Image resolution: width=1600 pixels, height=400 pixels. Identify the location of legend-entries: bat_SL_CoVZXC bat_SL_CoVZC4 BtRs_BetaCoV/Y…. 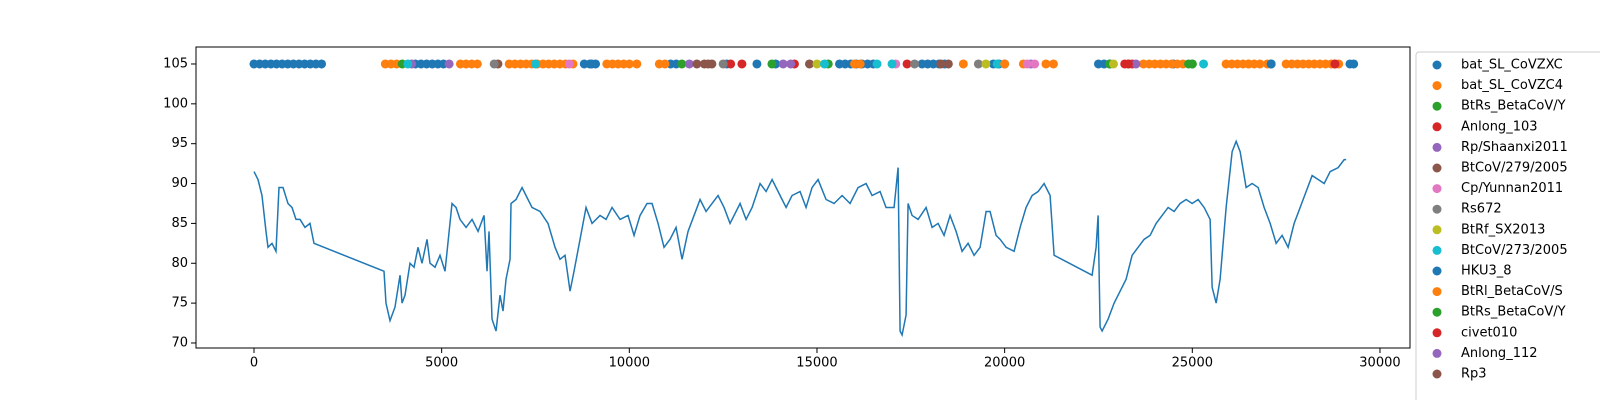
(1500, 220).